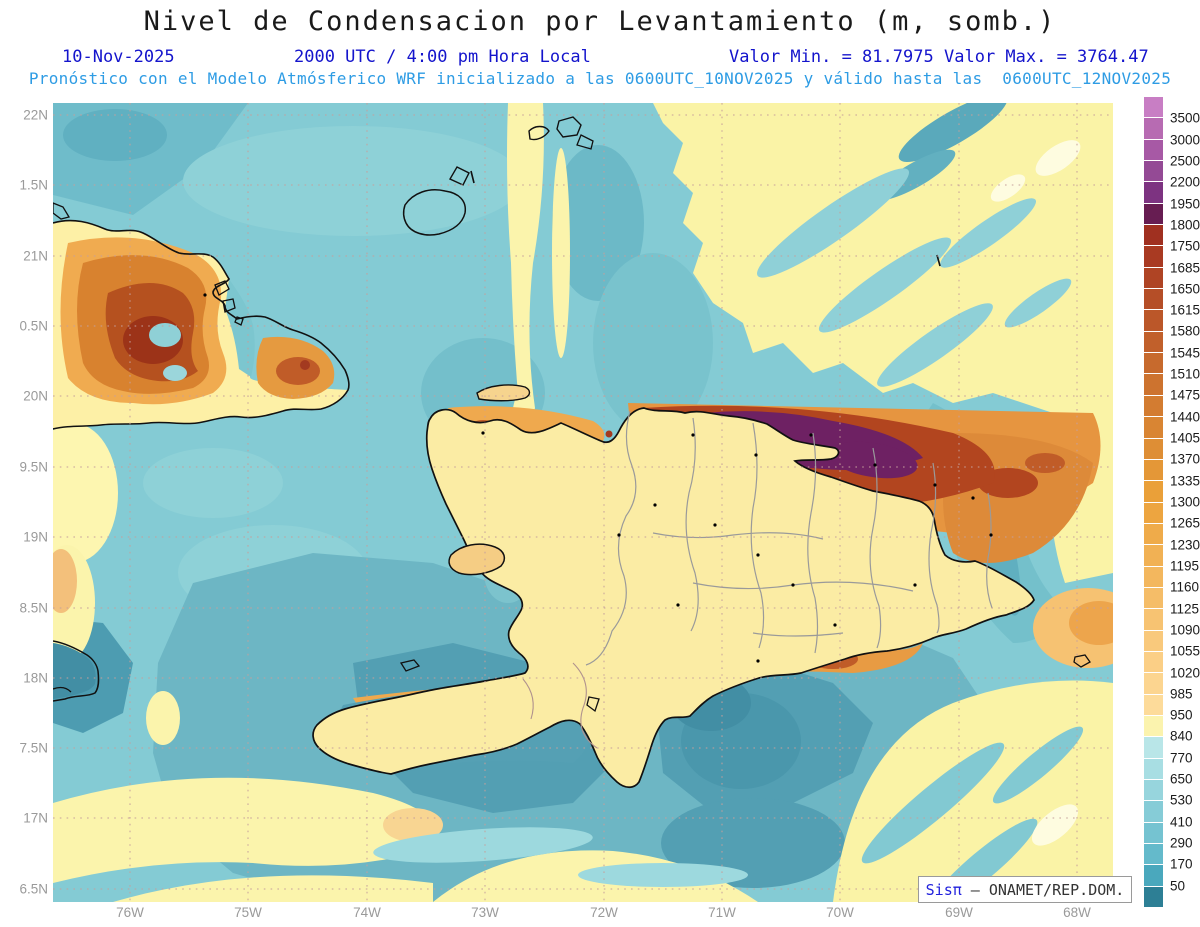 This screenshot has height=927, width=1200. What do you see at coordinates (604, 912) in the screenshot?
I see `lon-tick-label: 72W` at bounding box center [604, 912].